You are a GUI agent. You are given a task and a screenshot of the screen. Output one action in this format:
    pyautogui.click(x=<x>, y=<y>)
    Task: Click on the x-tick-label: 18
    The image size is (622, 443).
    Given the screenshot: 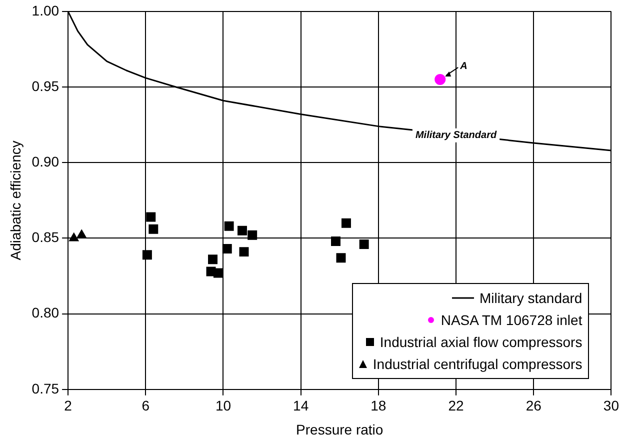 What is the action you would take?
    pyautogui.click(x=378, y=406)
    